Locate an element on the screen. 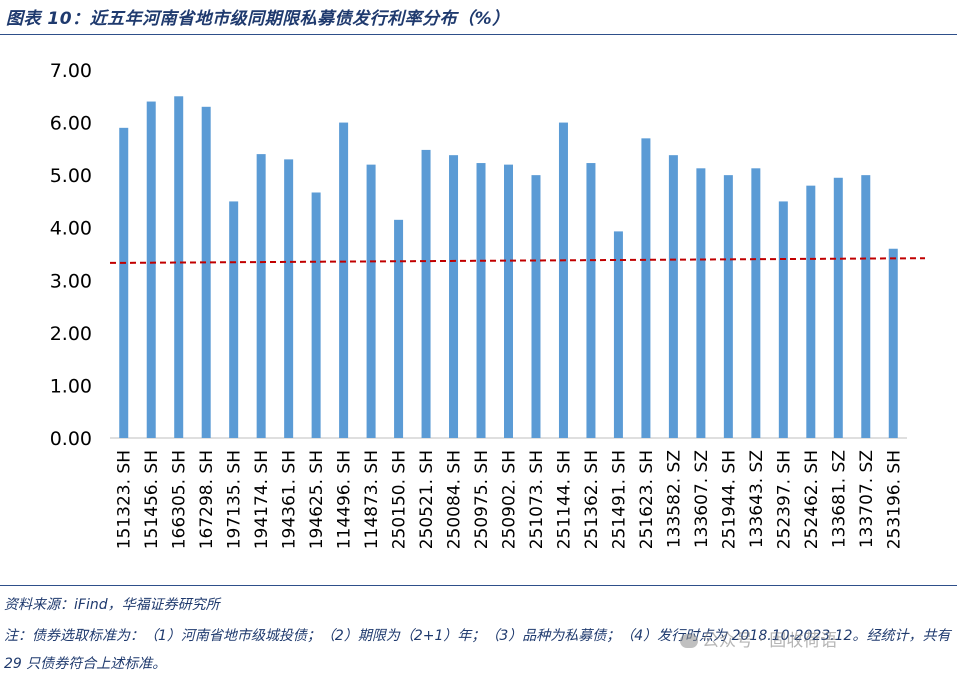 This screenshot has height=679, width=965. x-tick-label: 194625. SH is located at coordinates (317, 499).